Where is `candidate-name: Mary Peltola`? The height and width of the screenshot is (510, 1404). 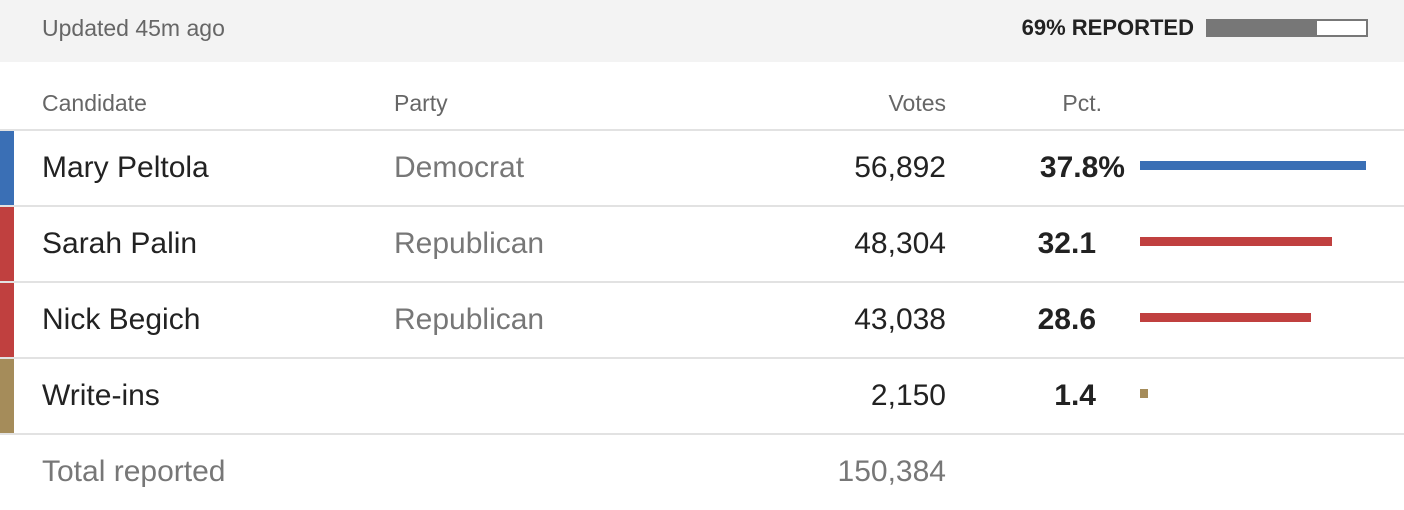
candidate-name: Mary Peltola is located at coordinates (125, 167).